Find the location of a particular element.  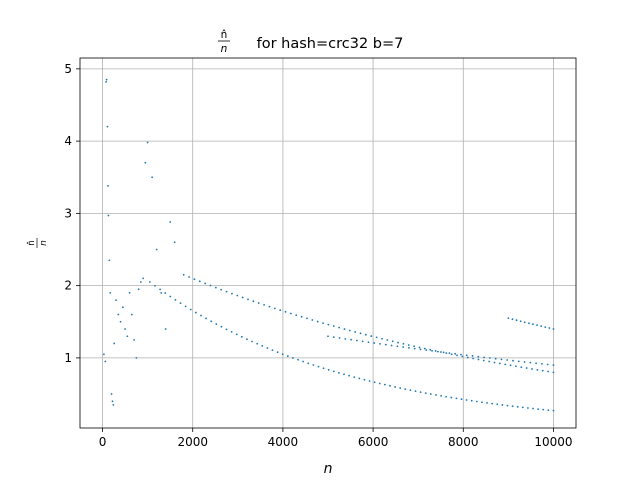

x-tick-label: 2000 is located at coordinates (192, 442).